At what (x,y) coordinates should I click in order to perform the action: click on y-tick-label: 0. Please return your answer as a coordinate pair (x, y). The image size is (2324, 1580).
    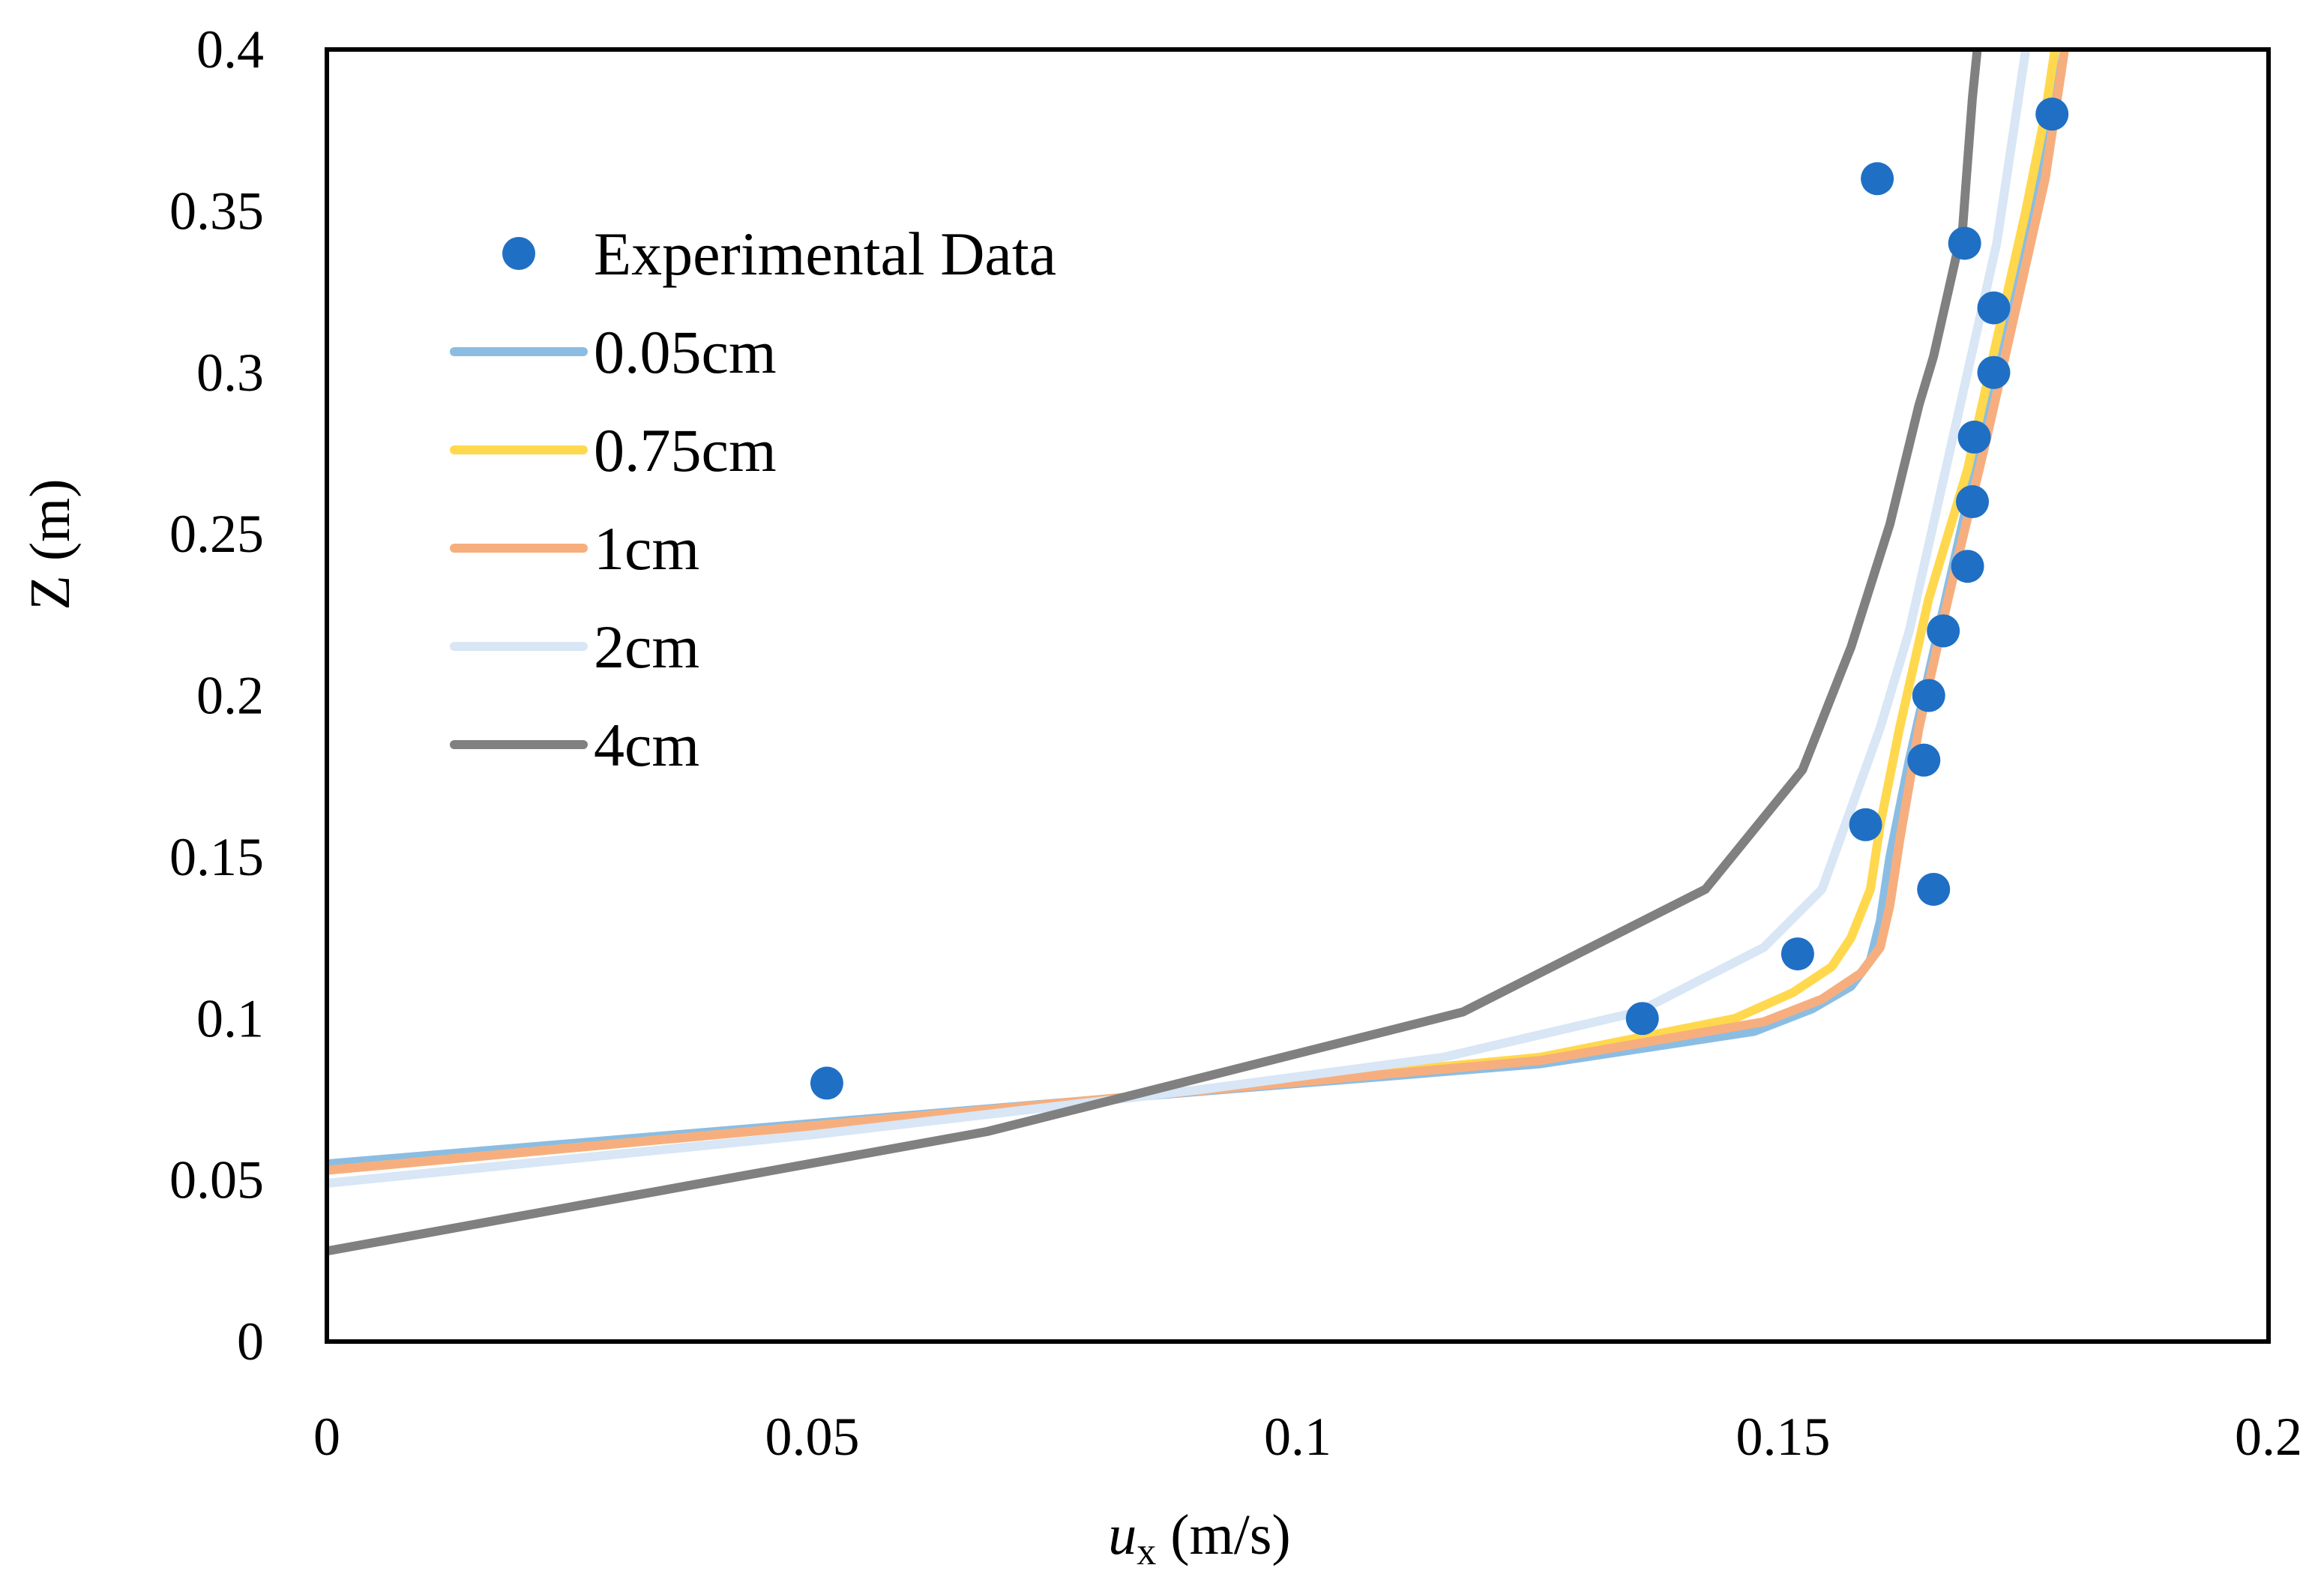
    Looking at the image, I should click on (250, 1342).